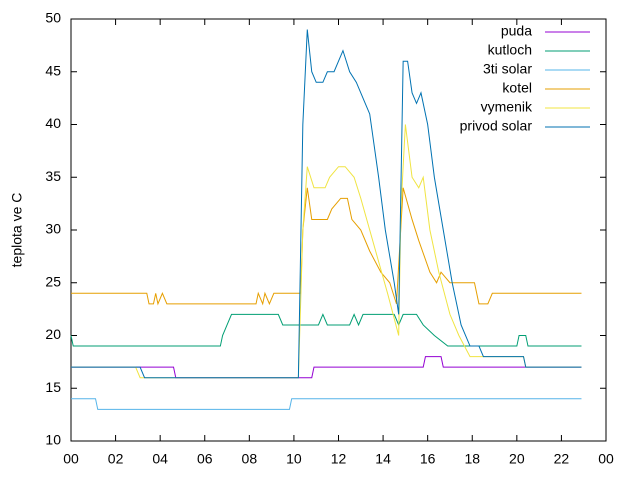  I want to click on y-tick-label: 45, so click(53, 70).